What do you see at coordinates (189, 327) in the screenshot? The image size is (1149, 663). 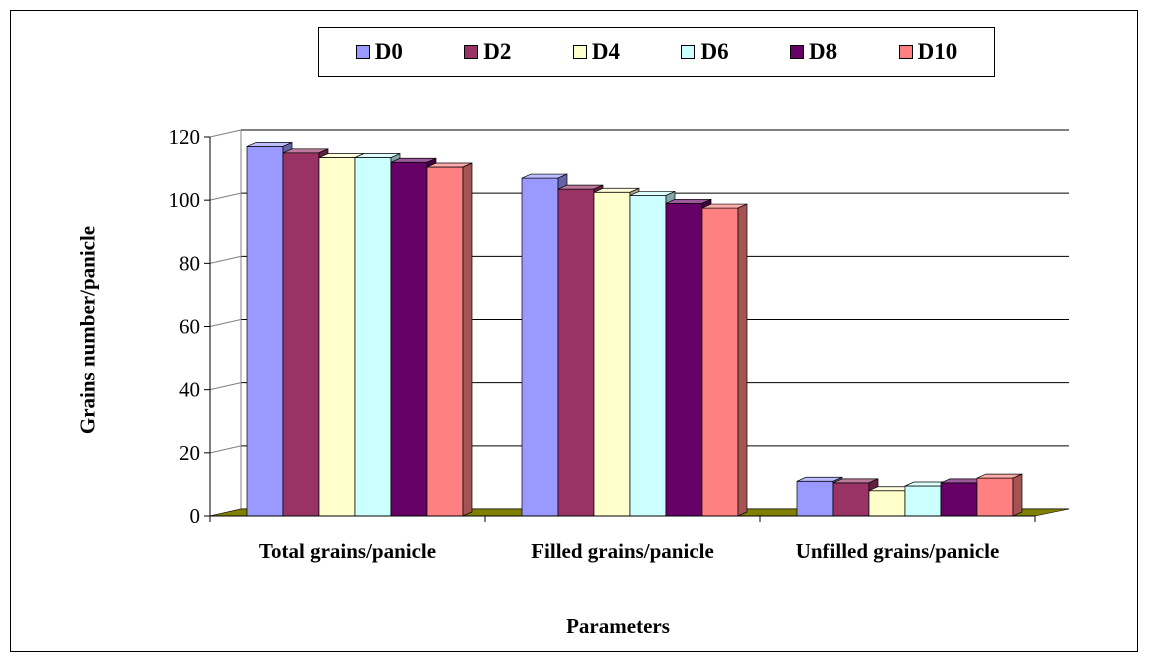 I see `y-tick-label: 60` at bounding box center [189, 327].